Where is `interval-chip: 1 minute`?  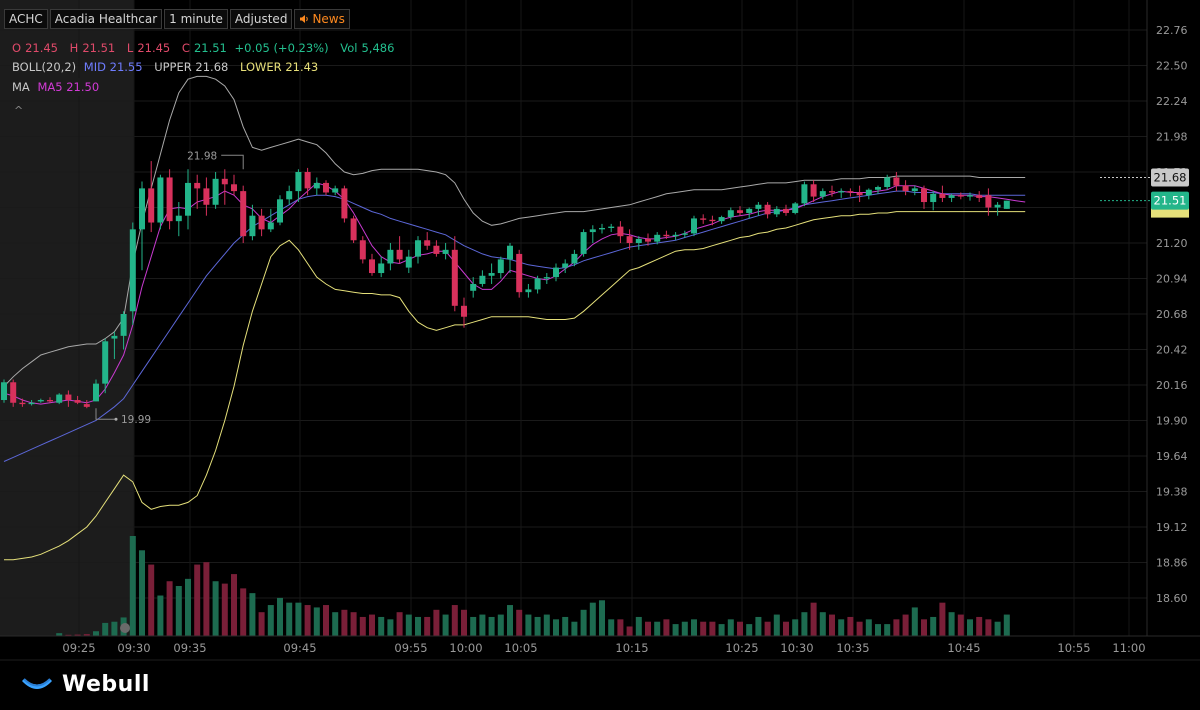
interval-chip: 1 minute is located at coordinates (196, 19).